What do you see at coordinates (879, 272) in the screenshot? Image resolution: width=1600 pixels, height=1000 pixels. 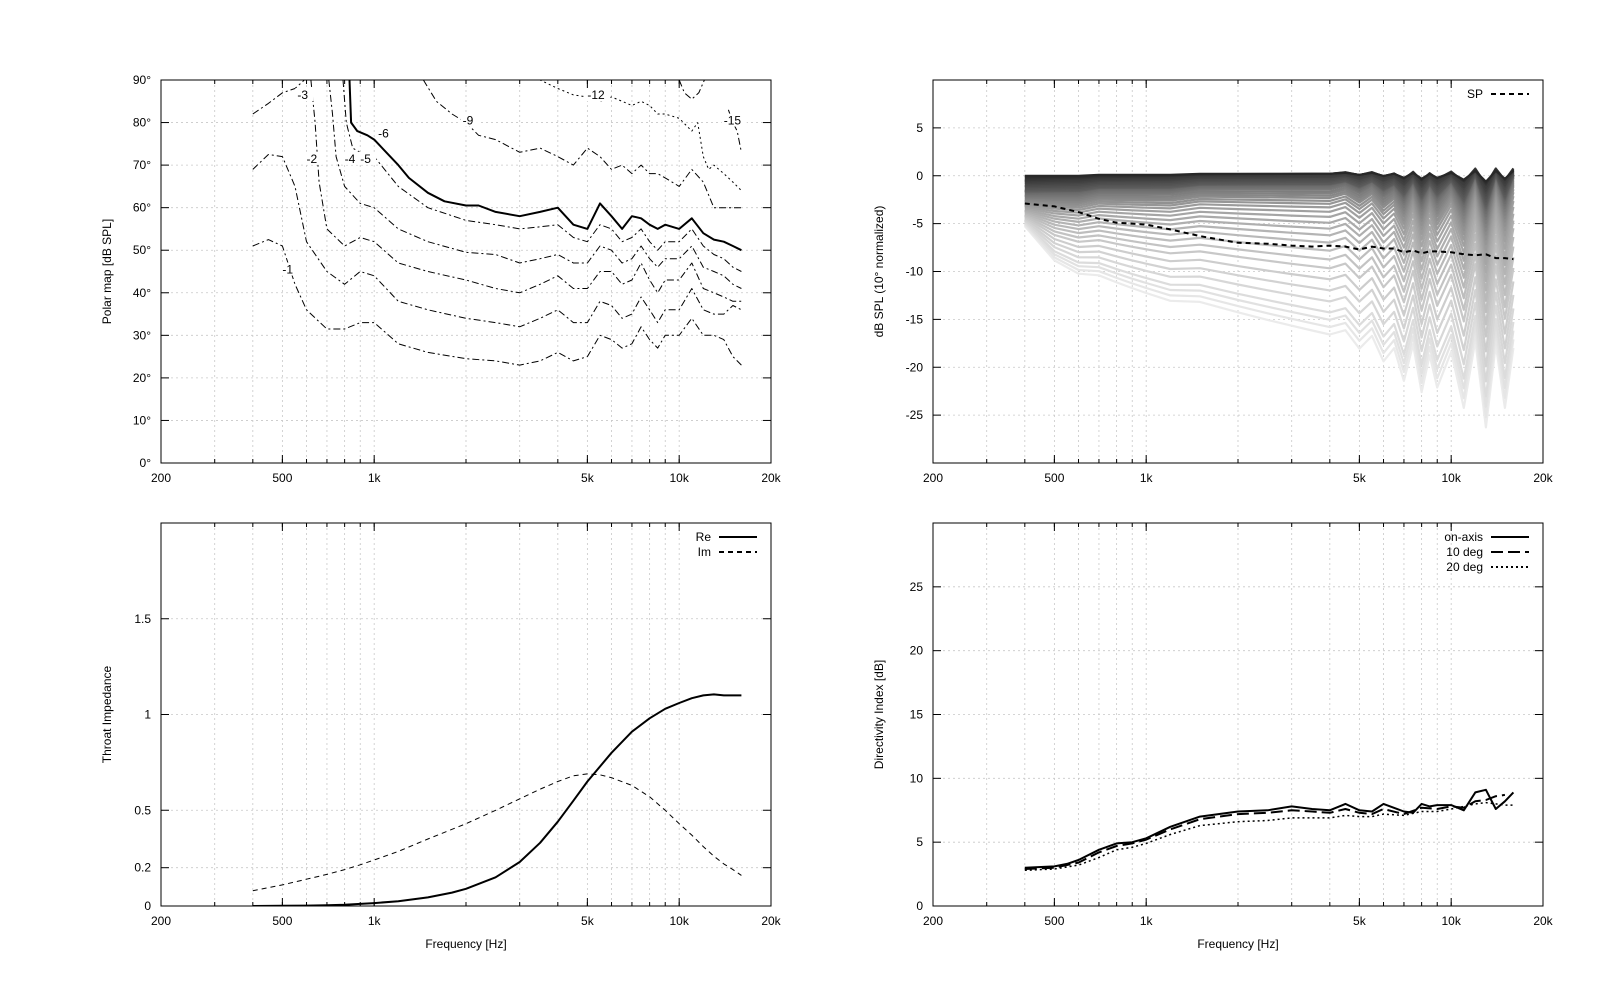 I see `y-axis-label: dB SPL (10° normalized)` at bounding box center [879, 272].